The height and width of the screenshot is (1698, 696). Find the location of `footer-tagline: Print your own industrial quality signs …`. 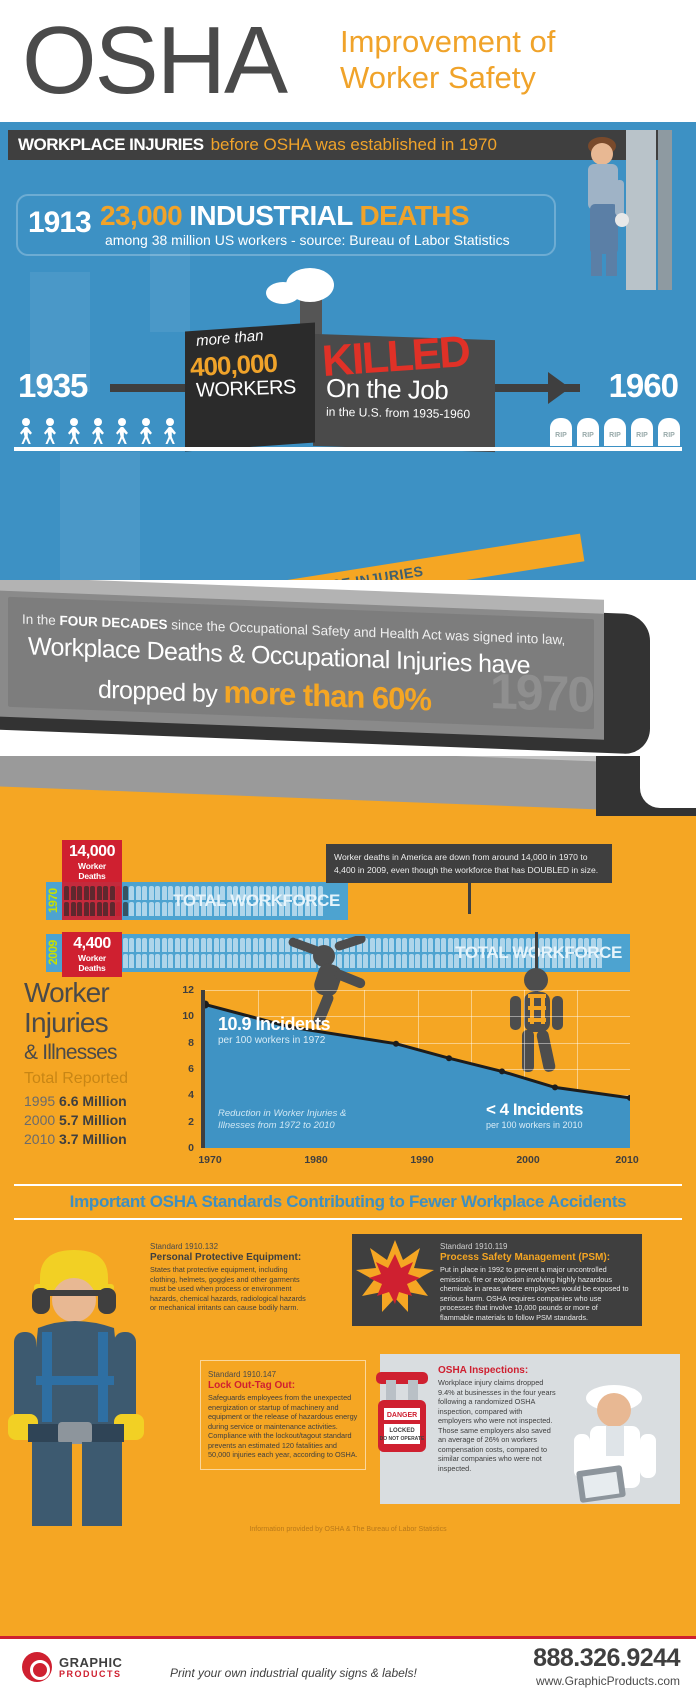

footer-tagline: Print your own industrial quality signs … is located at coordinates (293, 1673).